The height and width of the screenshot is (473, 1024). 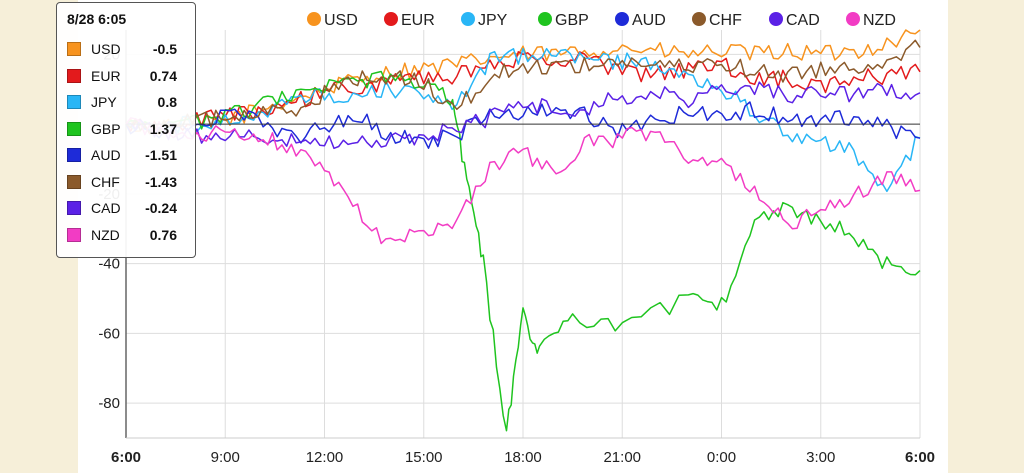 I want to click on tooltip-currency: USD, so click(x=106, y=49).